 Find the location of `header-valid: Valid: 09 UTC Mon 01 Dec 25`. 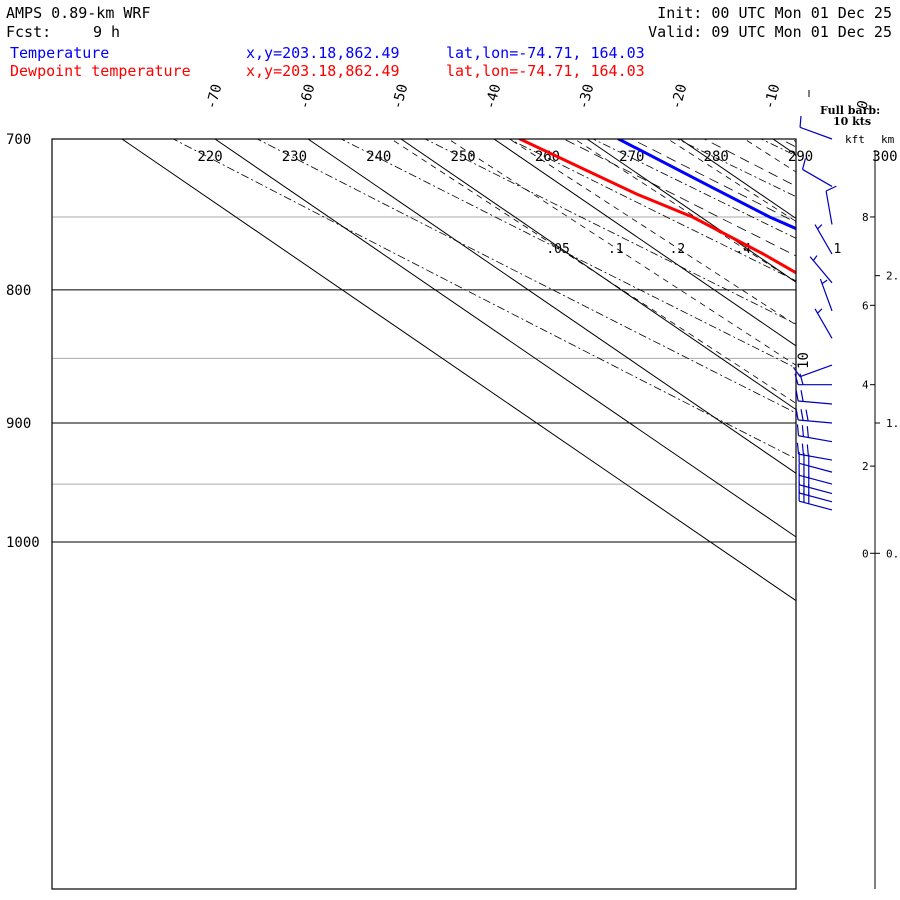

header-valid: Valid: 09 UTC Mon 01 Dec 25 is located at coordinates (770, 32).